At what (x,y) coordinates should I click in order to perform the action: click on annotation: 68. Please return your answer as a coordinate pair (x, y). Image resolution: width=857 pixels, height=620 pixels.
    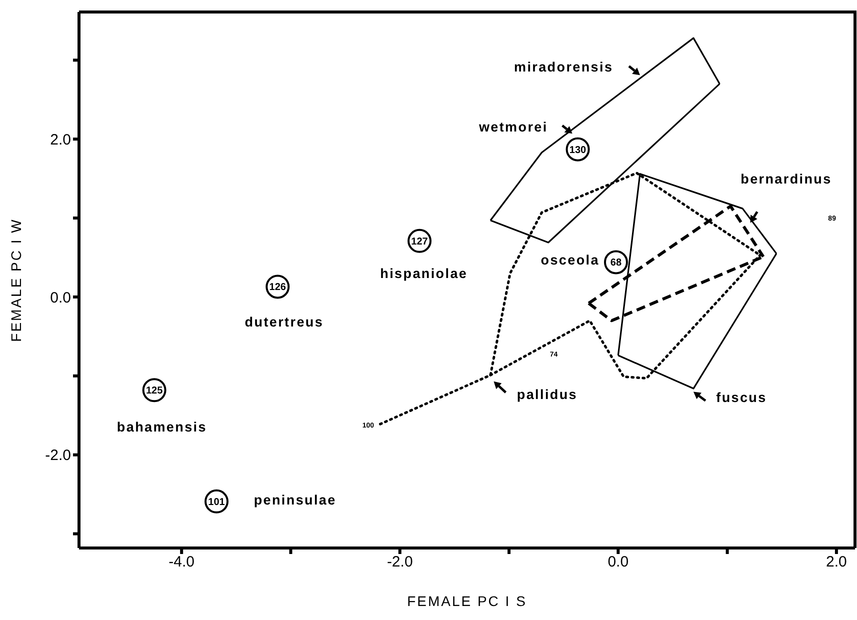
    Looking at the image, I should click on (616, 263).